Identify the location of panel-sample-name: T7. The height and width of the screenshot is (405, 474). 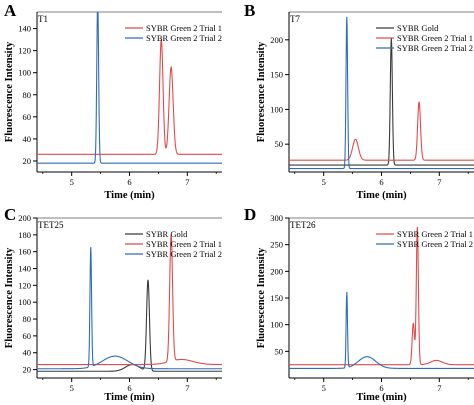
(295, 19).